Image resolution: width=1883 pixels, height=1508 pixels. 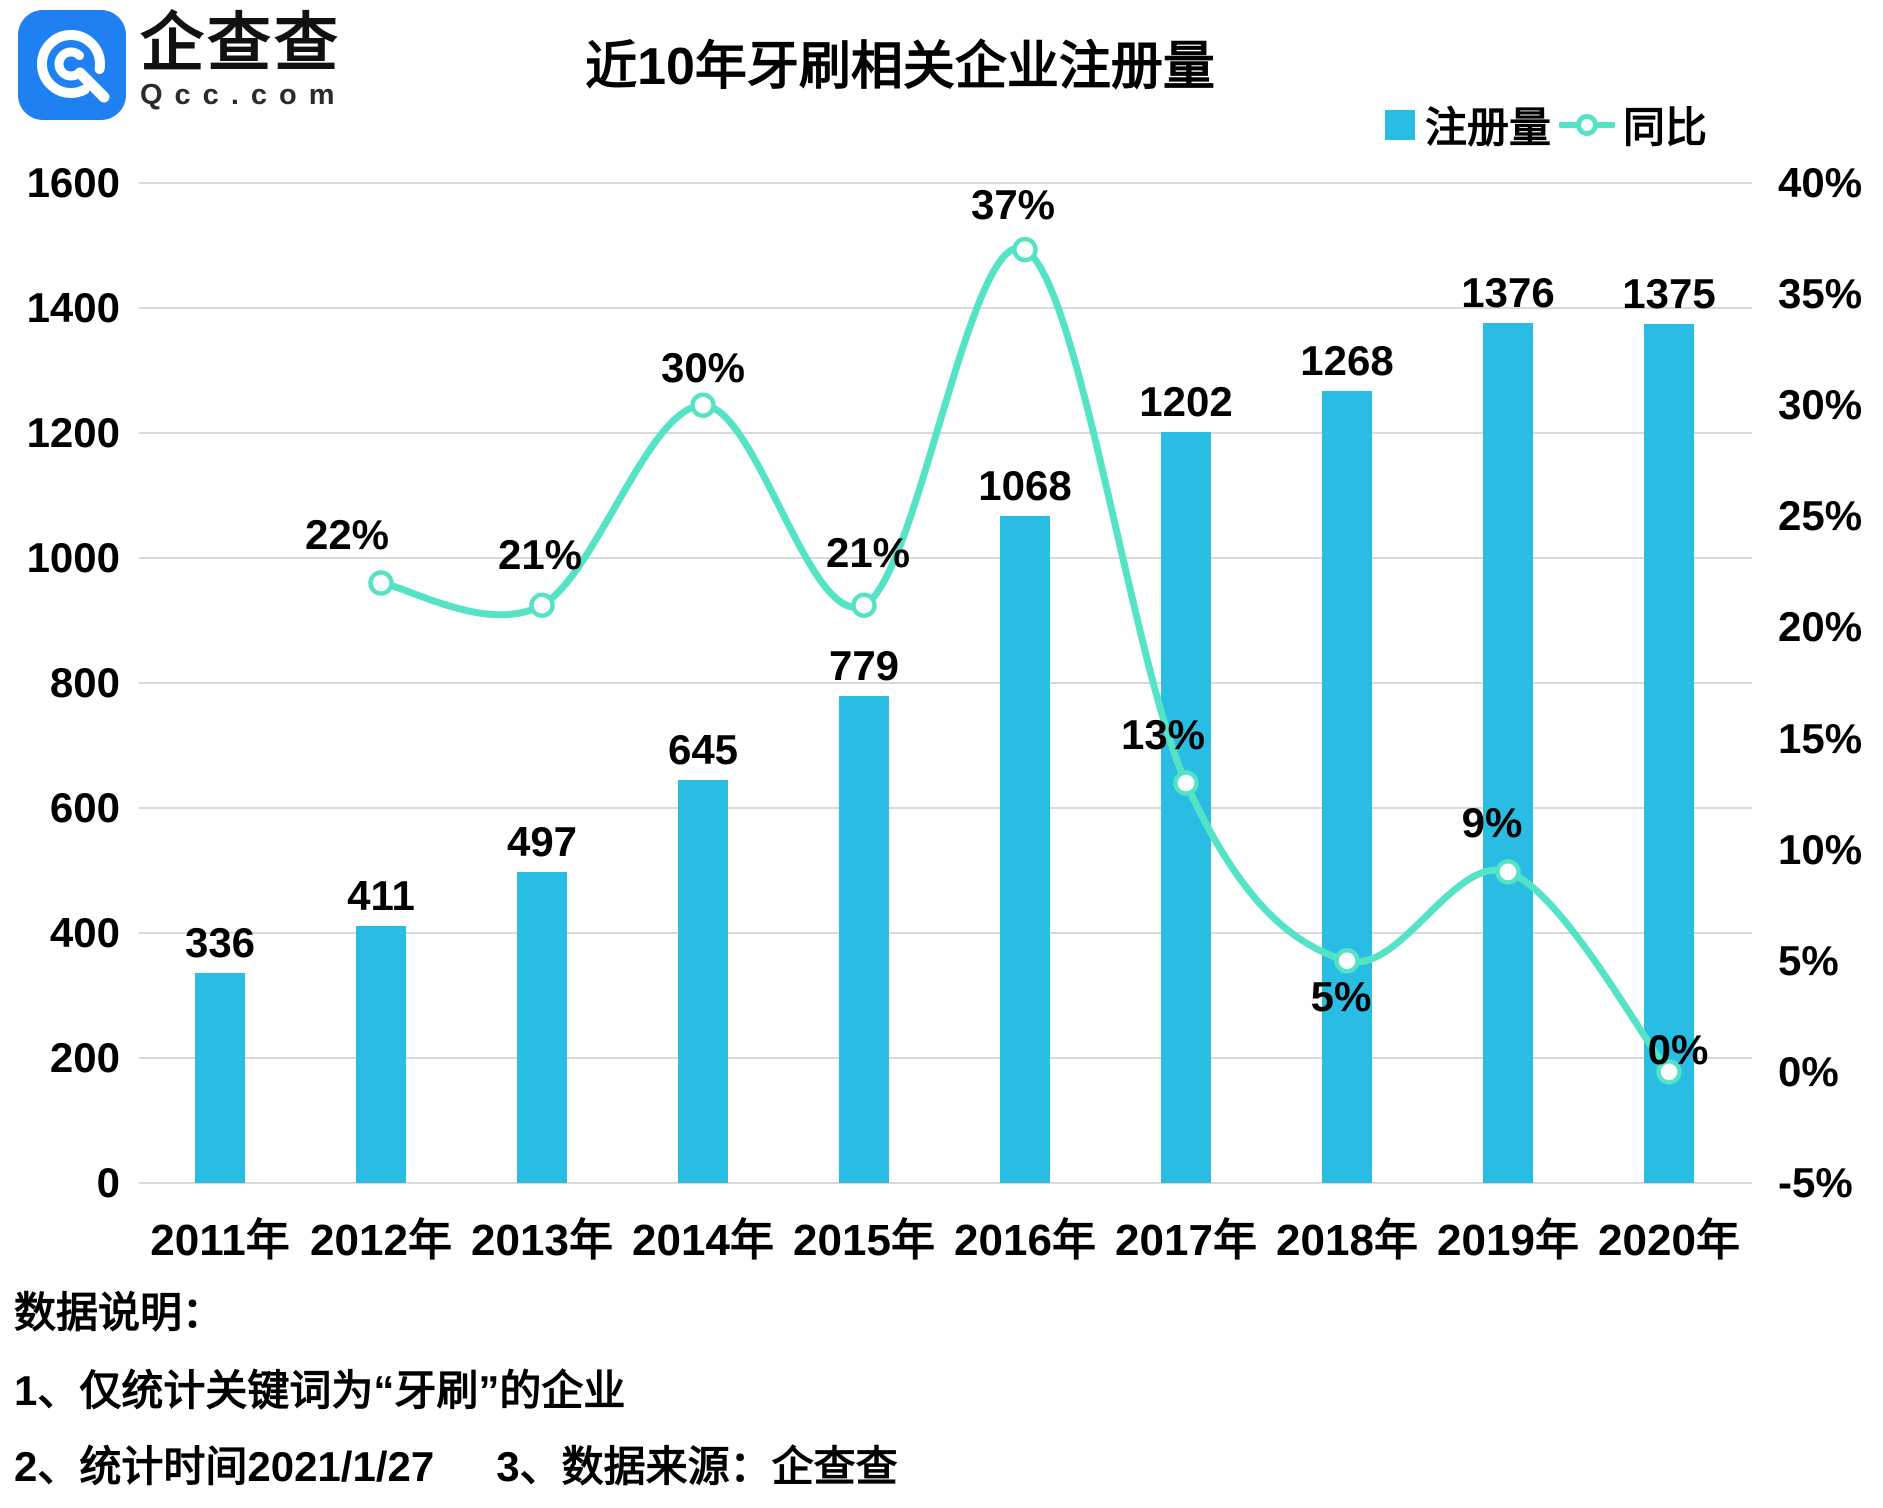 What do you see at coordinates (703, 749) in the screenshot?
I see `bar-value-label: 645` at bounding box center [703, 749].